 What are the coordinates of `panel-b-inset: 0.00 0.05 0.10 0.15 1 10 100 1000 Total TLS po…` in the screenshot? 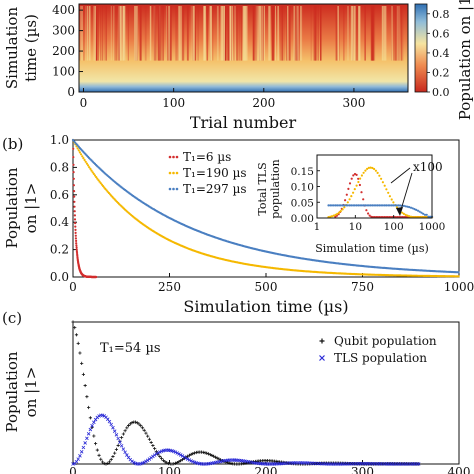 It's located at (350, 204).